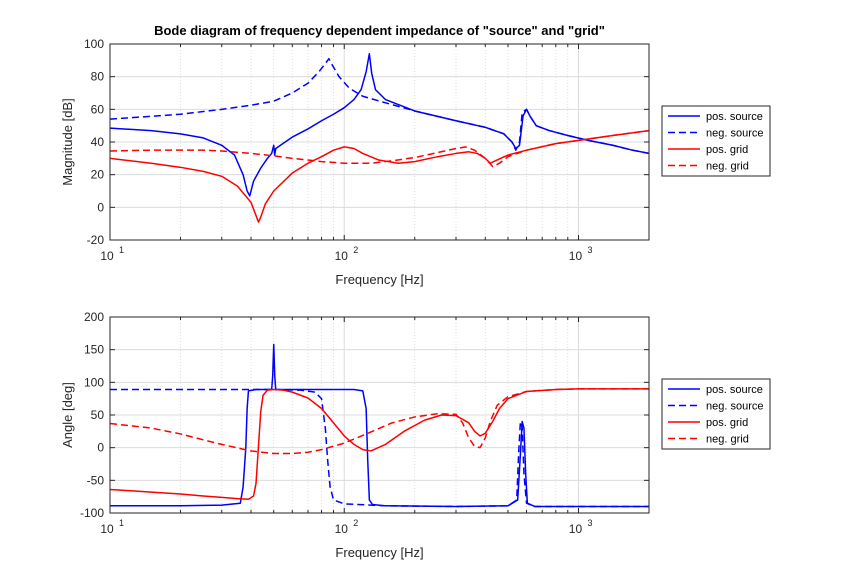 This screenshot has height=576, width=847. Describe the element at coordinates (98, 415) in the screenshot. I see `y-tick-label: 50` at that location.